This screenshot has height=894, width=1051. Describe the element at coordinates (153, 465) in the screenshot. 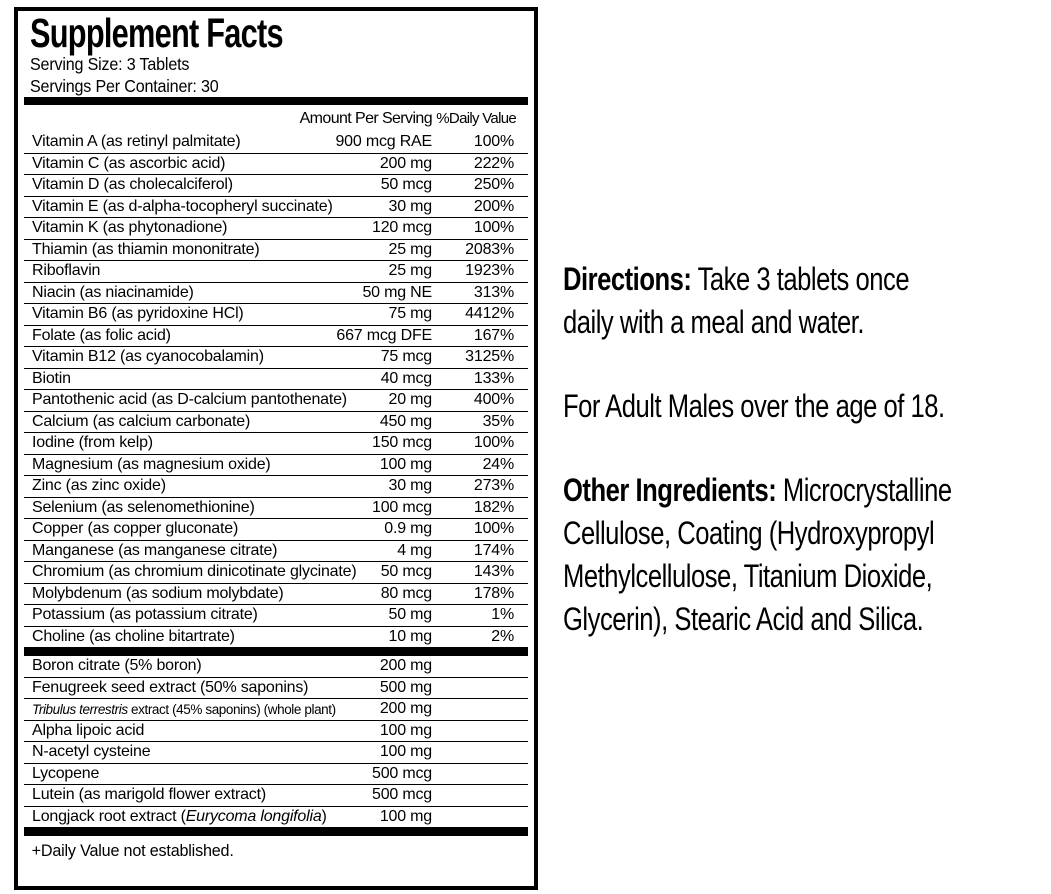

I see `nutrient-name: Magnesium (as magnesium oxide)` at that location.